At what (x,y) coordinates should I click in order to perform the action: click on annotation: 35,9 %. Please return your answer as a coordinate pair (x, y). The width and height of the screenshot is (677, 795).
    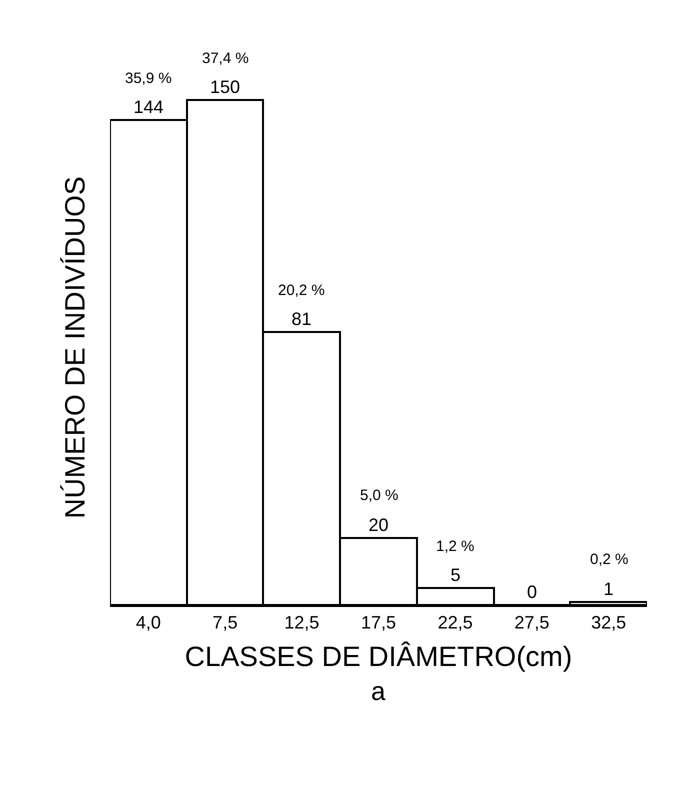
    Looking at the image, I should click on (148, 78).